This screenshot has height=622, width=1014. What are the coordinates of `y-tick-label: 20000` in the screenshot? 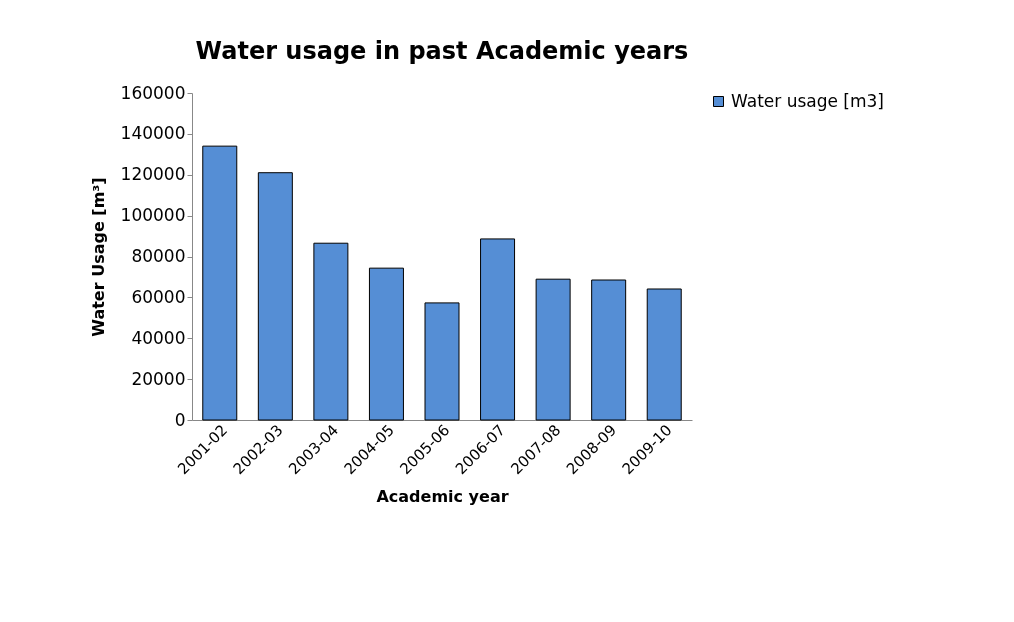 It's located at (158, 378).